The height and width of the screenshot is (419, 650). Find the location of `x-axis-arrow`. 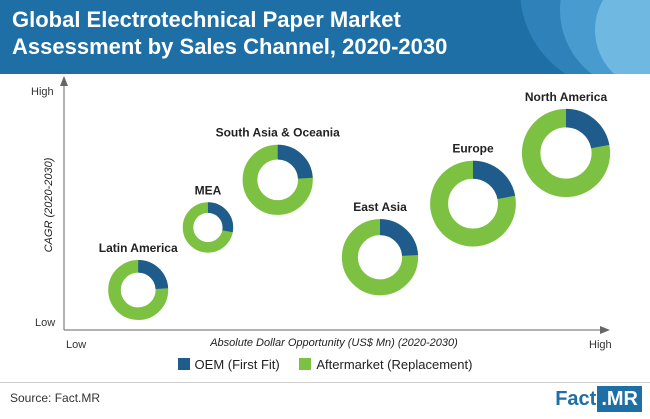

x-axis-arrow is located at coordinates (605, 330).